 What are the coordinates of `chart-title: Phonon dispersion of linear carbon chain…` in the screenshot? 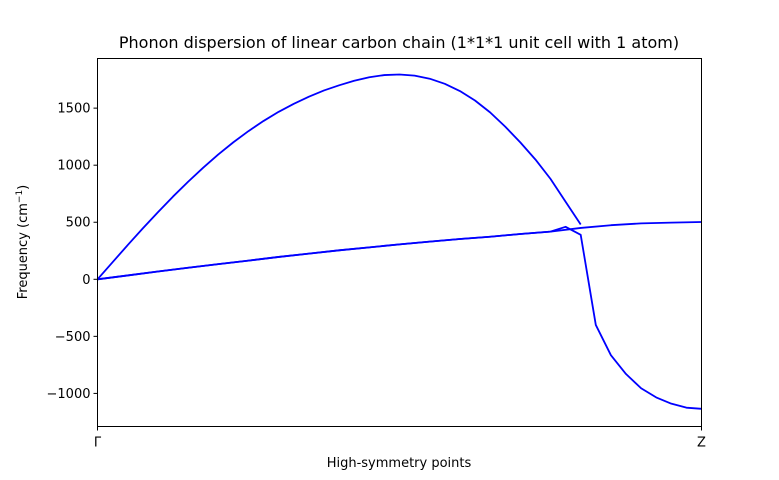 It's located at (399, 42).